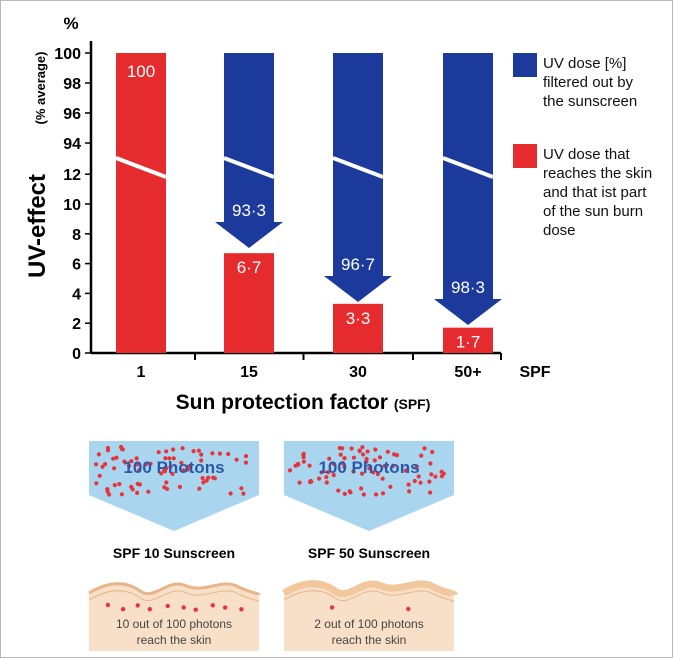  Describe the element at coordinates (597, 173) in the screenshot. I see `legend-label: reaches the skin` at that location.